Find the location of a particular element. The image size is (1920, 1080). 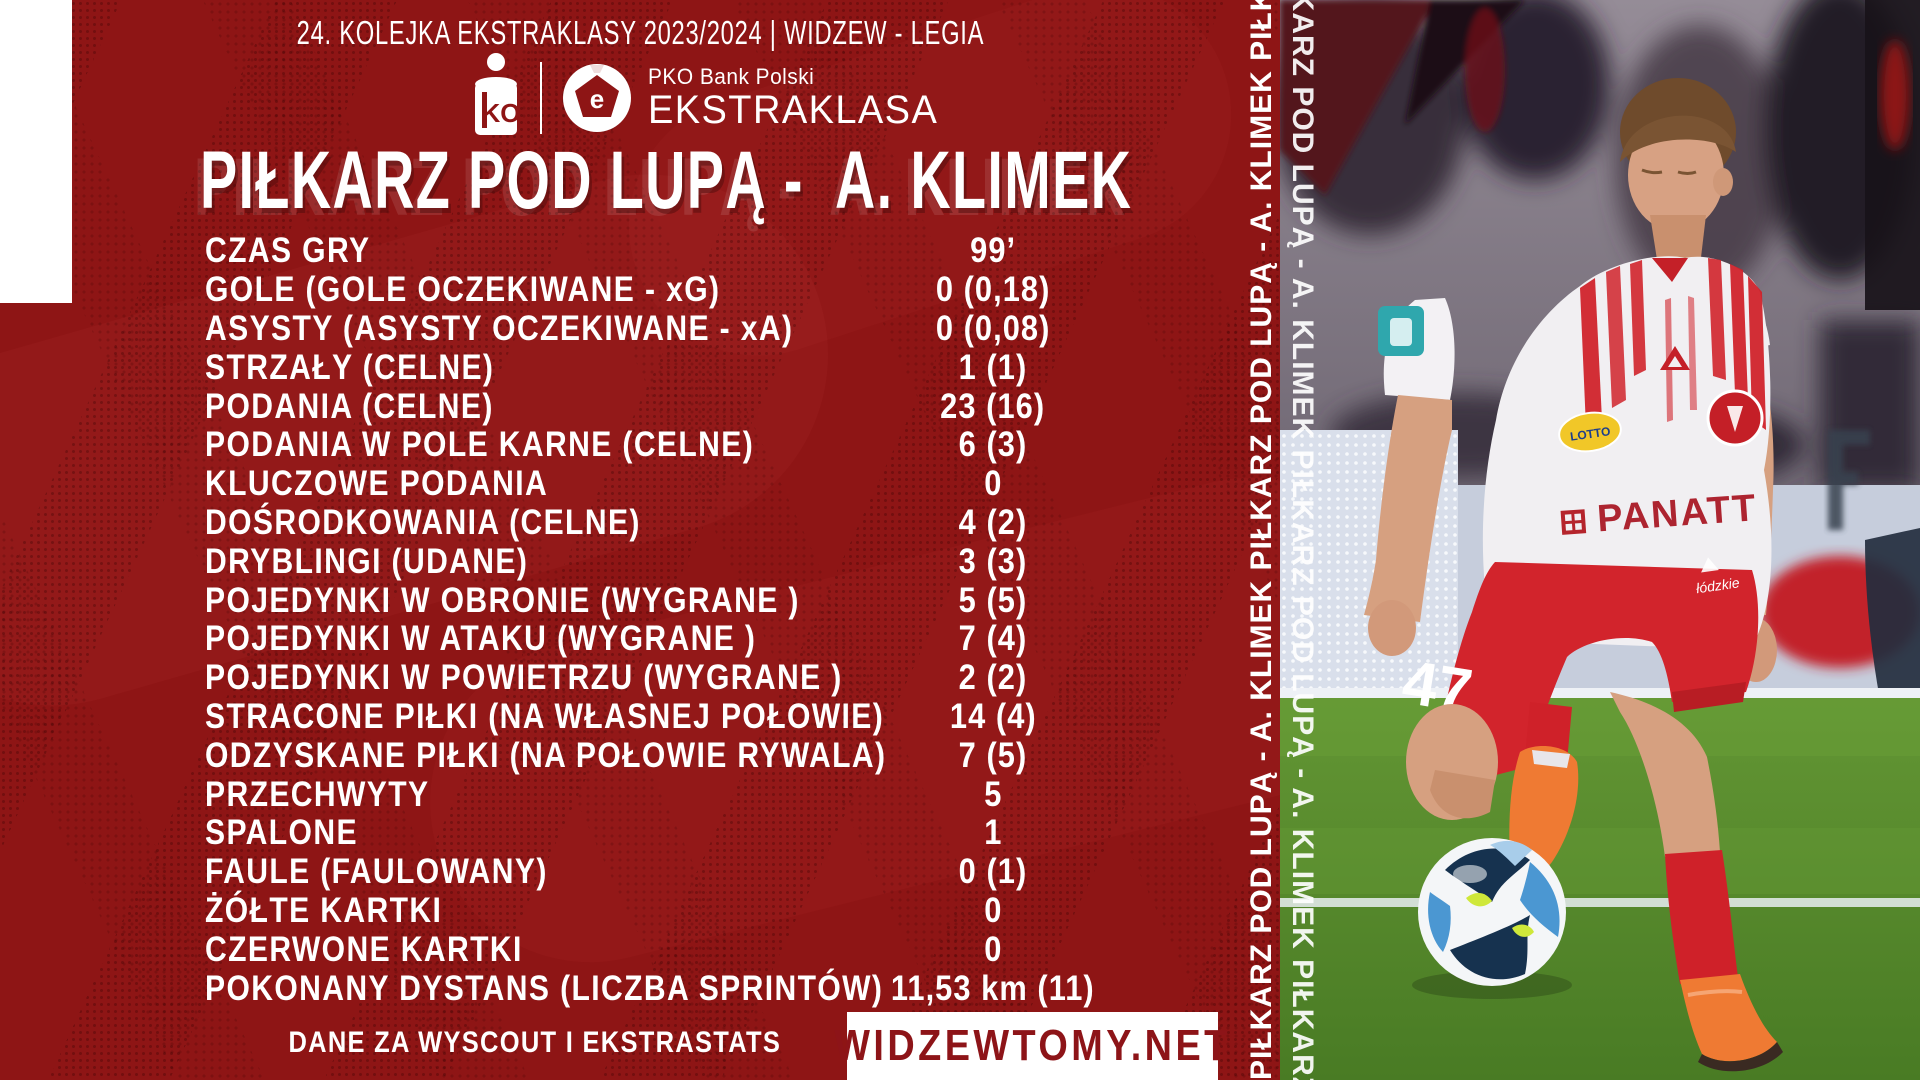

stat-label: POJEDYNKI W POWIETRZU (WYGRANE ) is located at coordinates (524, 678).